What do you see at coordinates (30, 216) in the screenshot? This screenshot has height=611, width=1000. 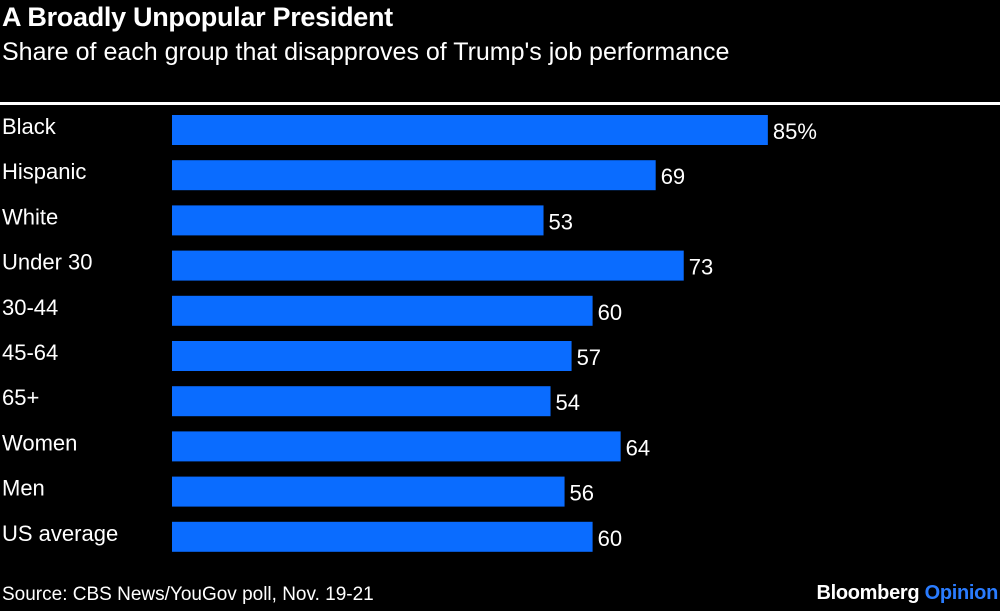 I see `category-label: White` at bounding box center [30, 216].